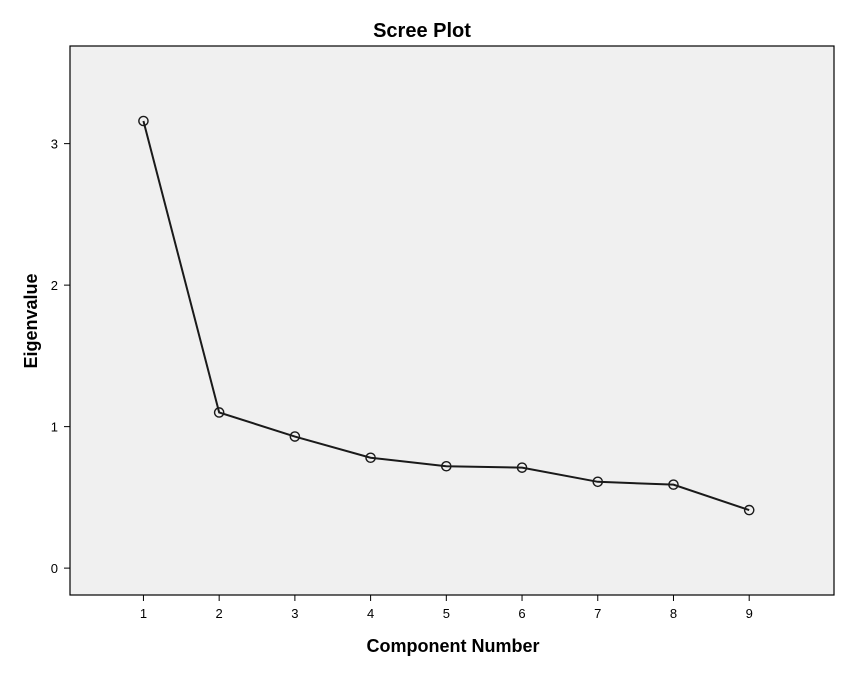 The width and height of the screenshot is (844, 676). Describe the element at coordinates (422, 31) in the screenshot. I see `chart-title: Scree Plot` at that location.